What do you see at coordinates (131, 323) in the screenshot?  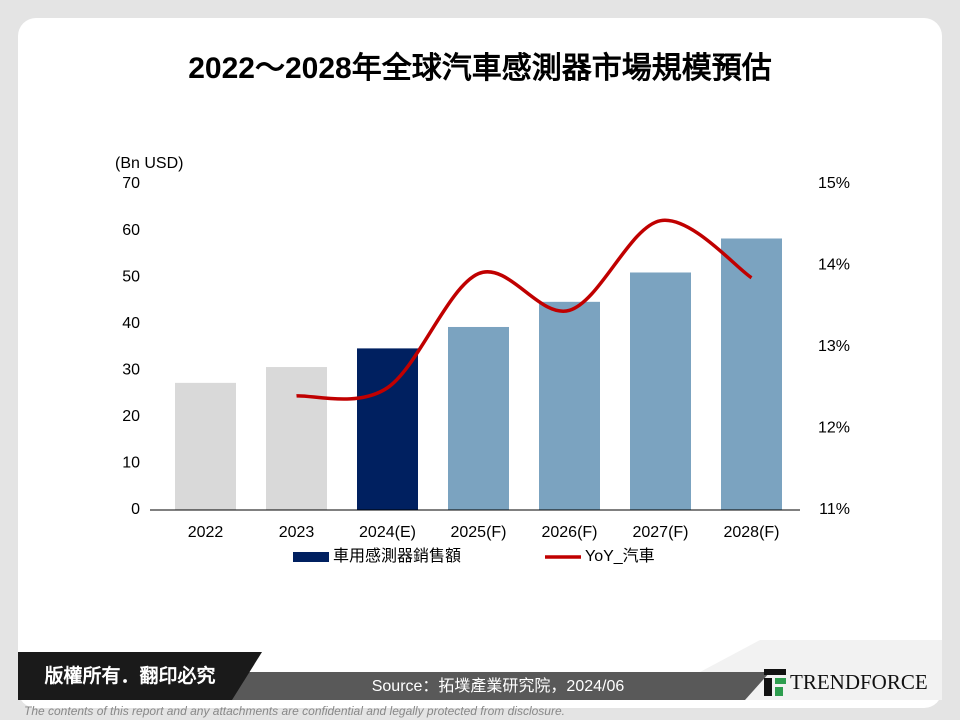 I see `y-tick-label: 40` at bounding box center [131, 323].